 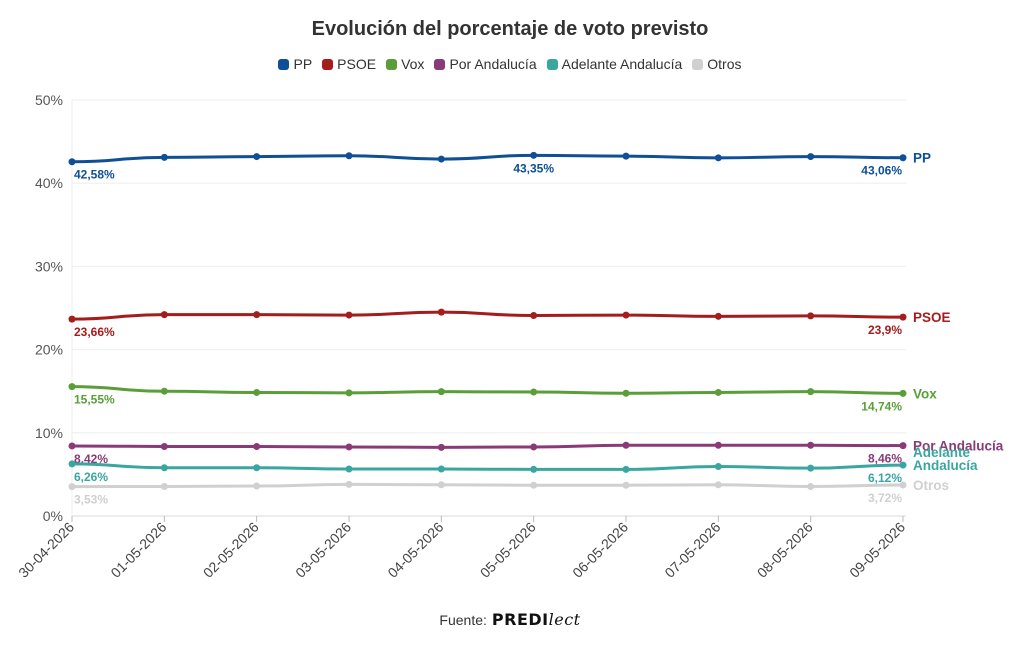 I want to click on series-end-label: Por Andalucía, so click(x=958, y=446).